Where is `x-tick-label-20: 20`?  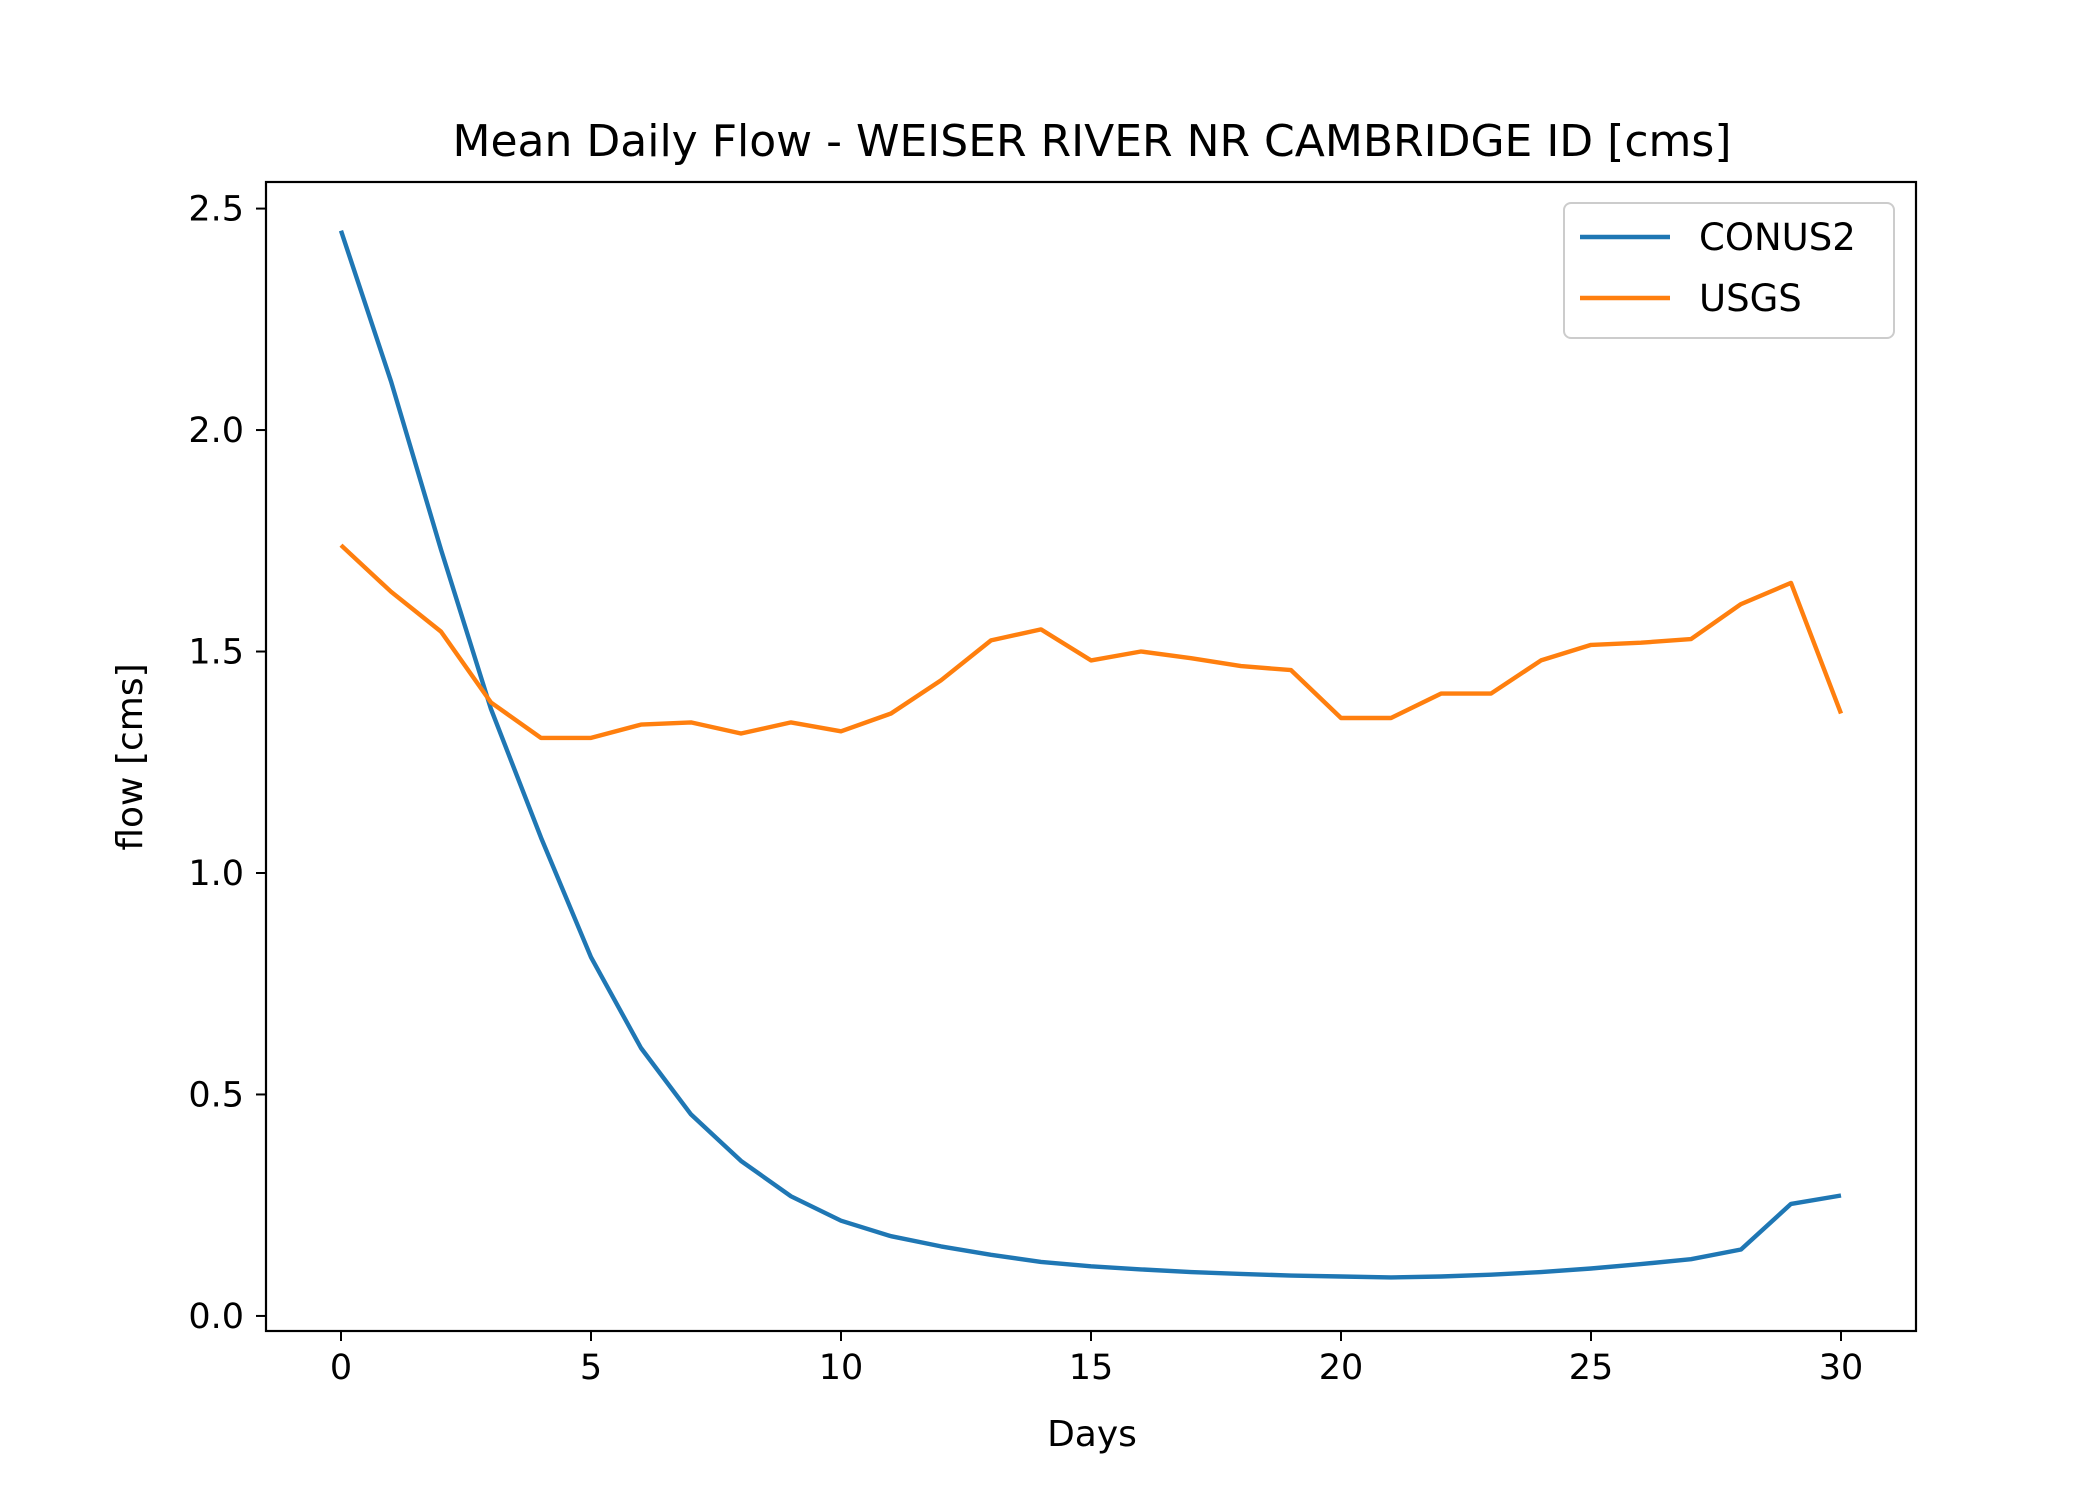 x-tick-label-20: 20 is located at coordinates (1341, 1368).